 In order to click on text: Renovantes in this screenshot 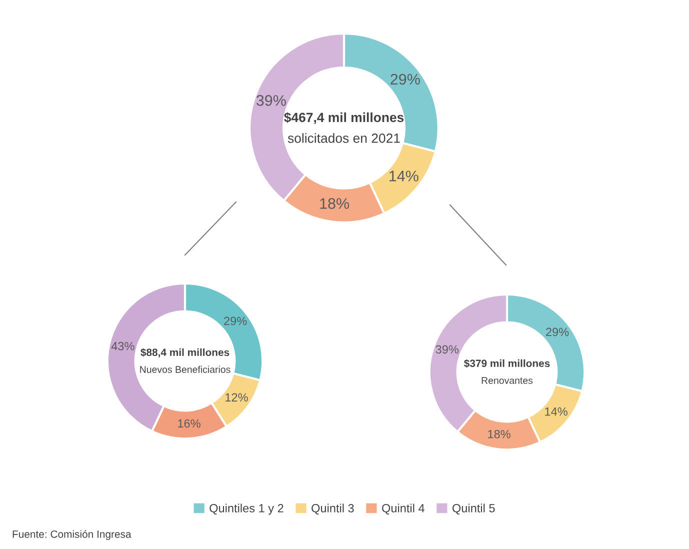, I will do `click(507, 380)`.